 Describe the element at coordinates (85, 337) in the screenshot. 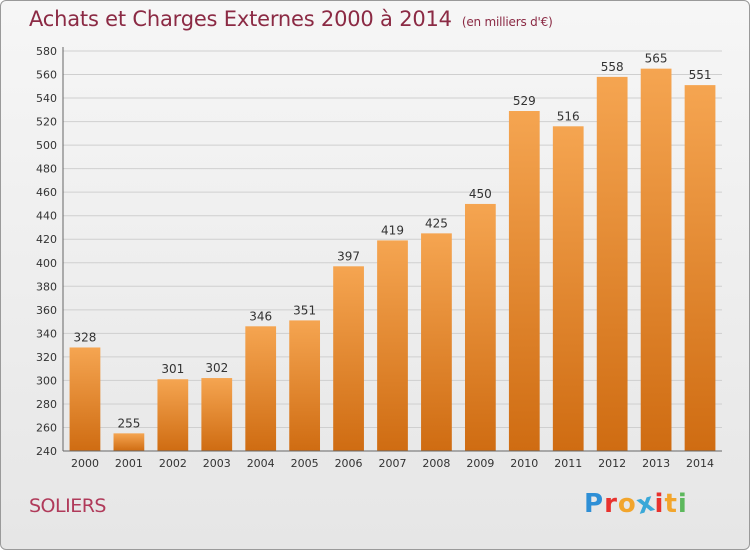

I see `data-label-2000: 328` at that location.